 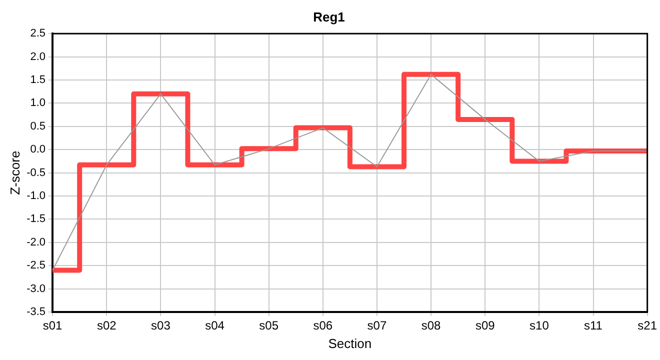 What do you see at coordinates (38, 80) in the screenshot?
I see `y-tick-label: 1.5` at bounding box center [38, 80].